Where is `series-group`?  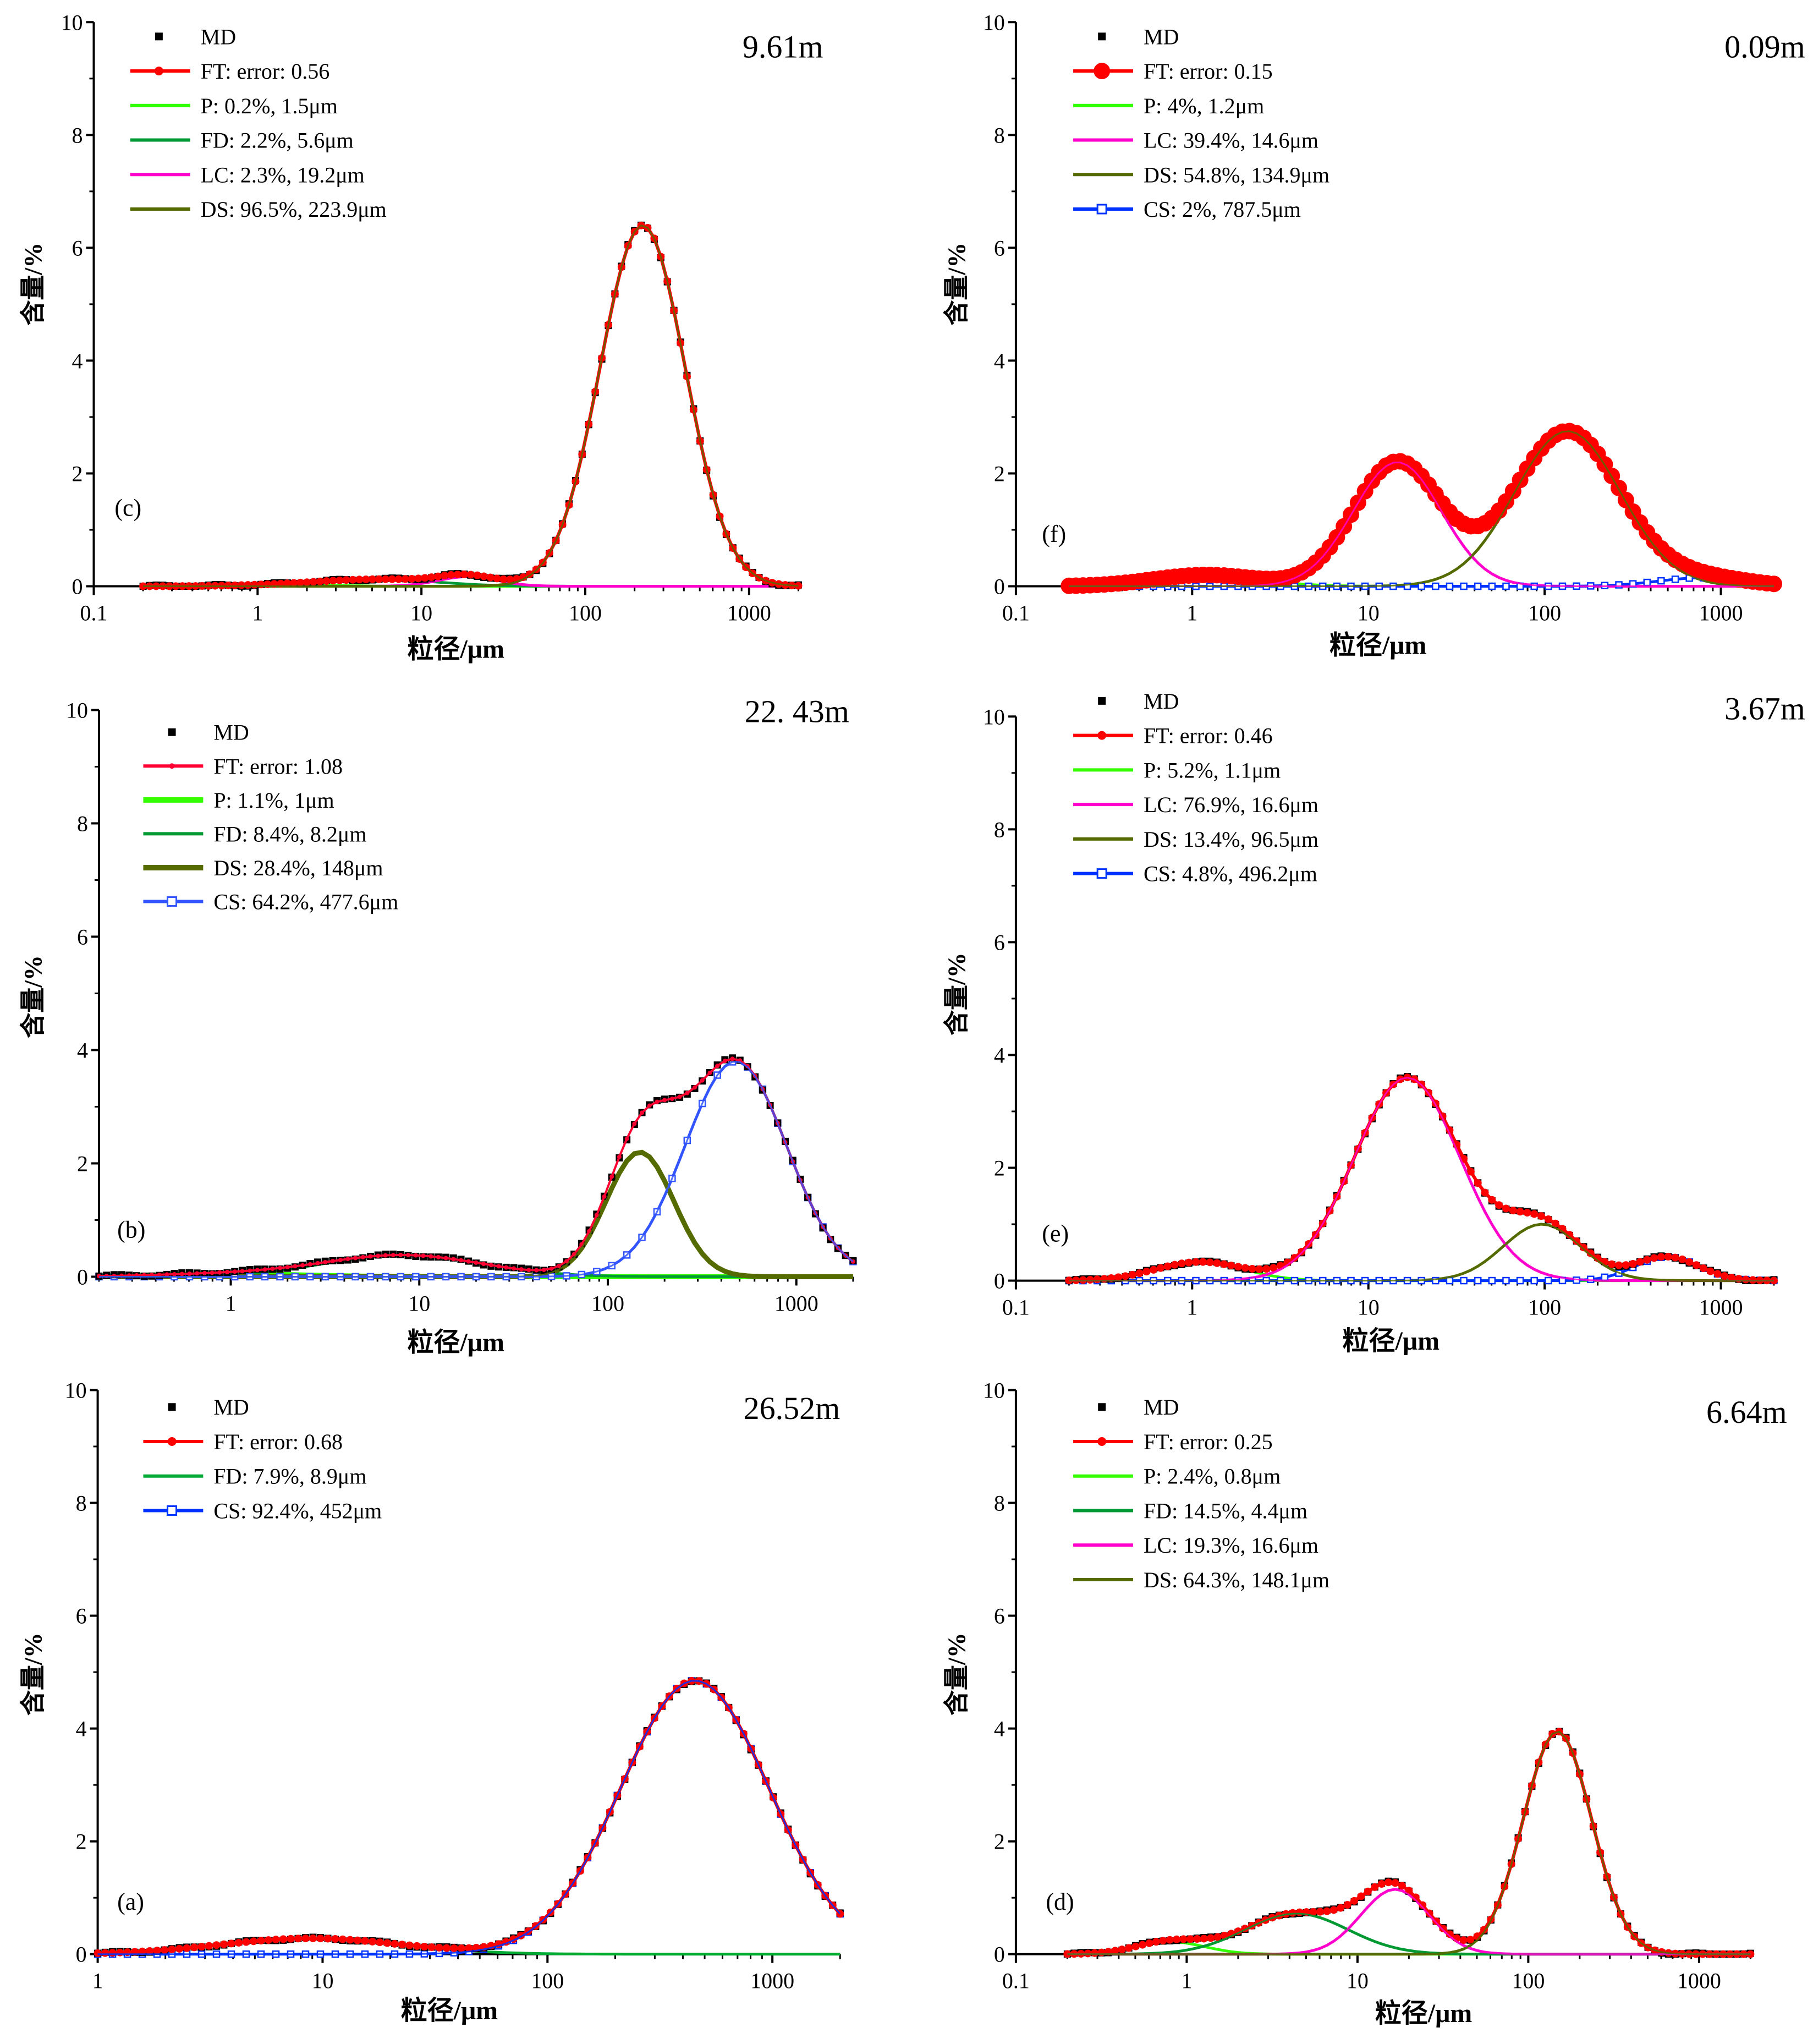 series-group is located at coordinates (476, 1170).